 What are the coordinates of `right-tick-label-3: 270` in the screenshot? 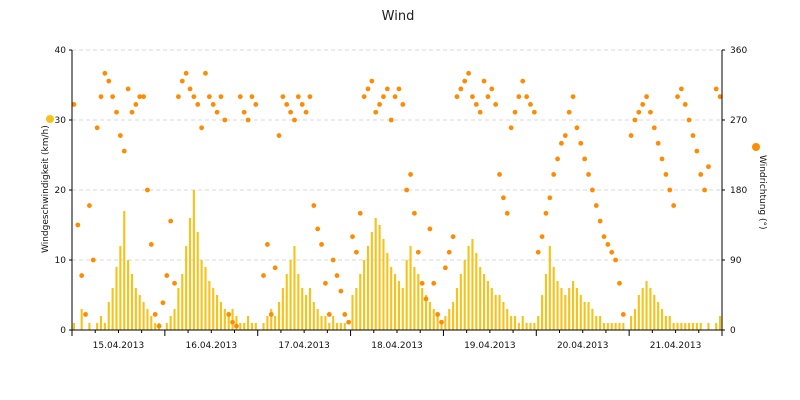 It's located at (738, 121).